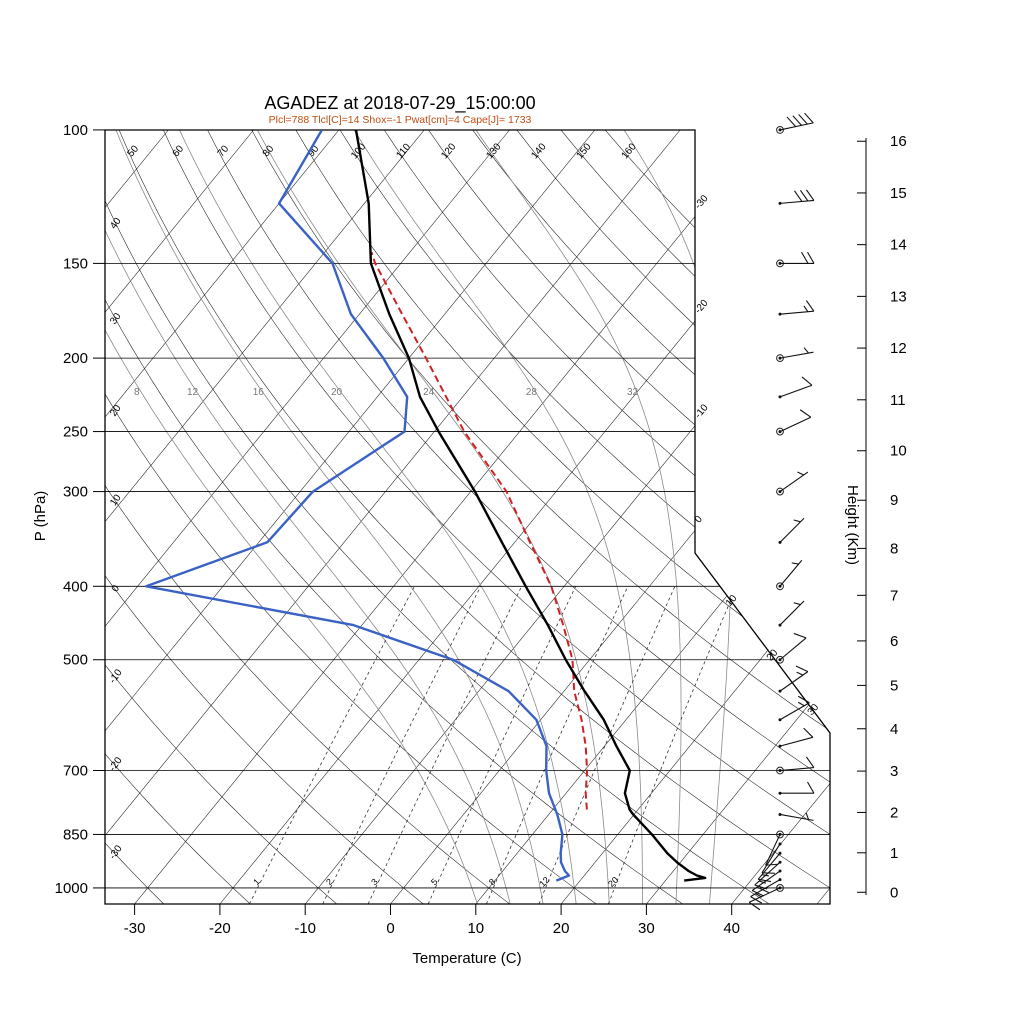  I want to click on svg-text: 28, so click(532, 392).